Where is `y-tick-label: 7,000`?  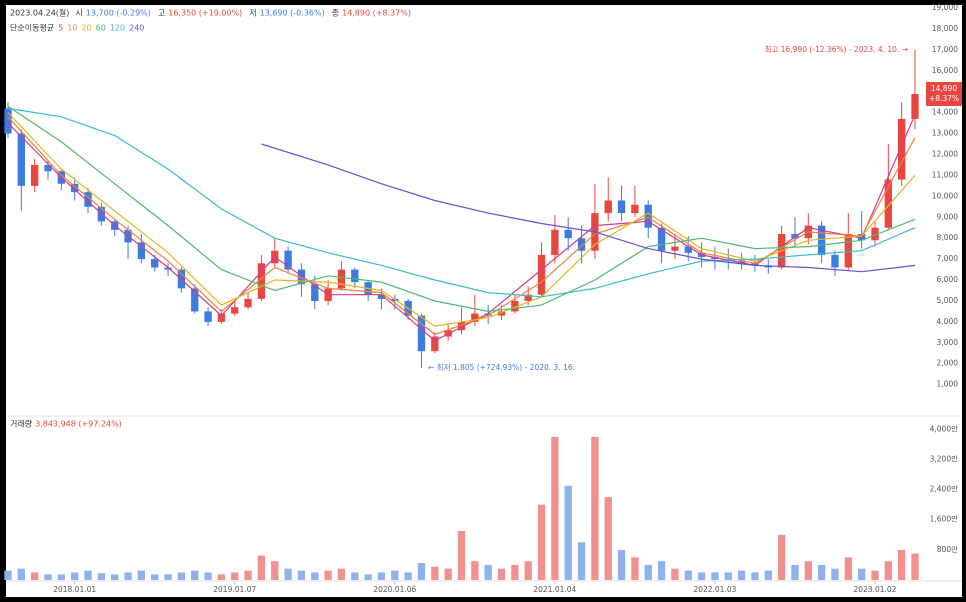 y-tick-label: 7,000 is located at coordinates (948, 258).